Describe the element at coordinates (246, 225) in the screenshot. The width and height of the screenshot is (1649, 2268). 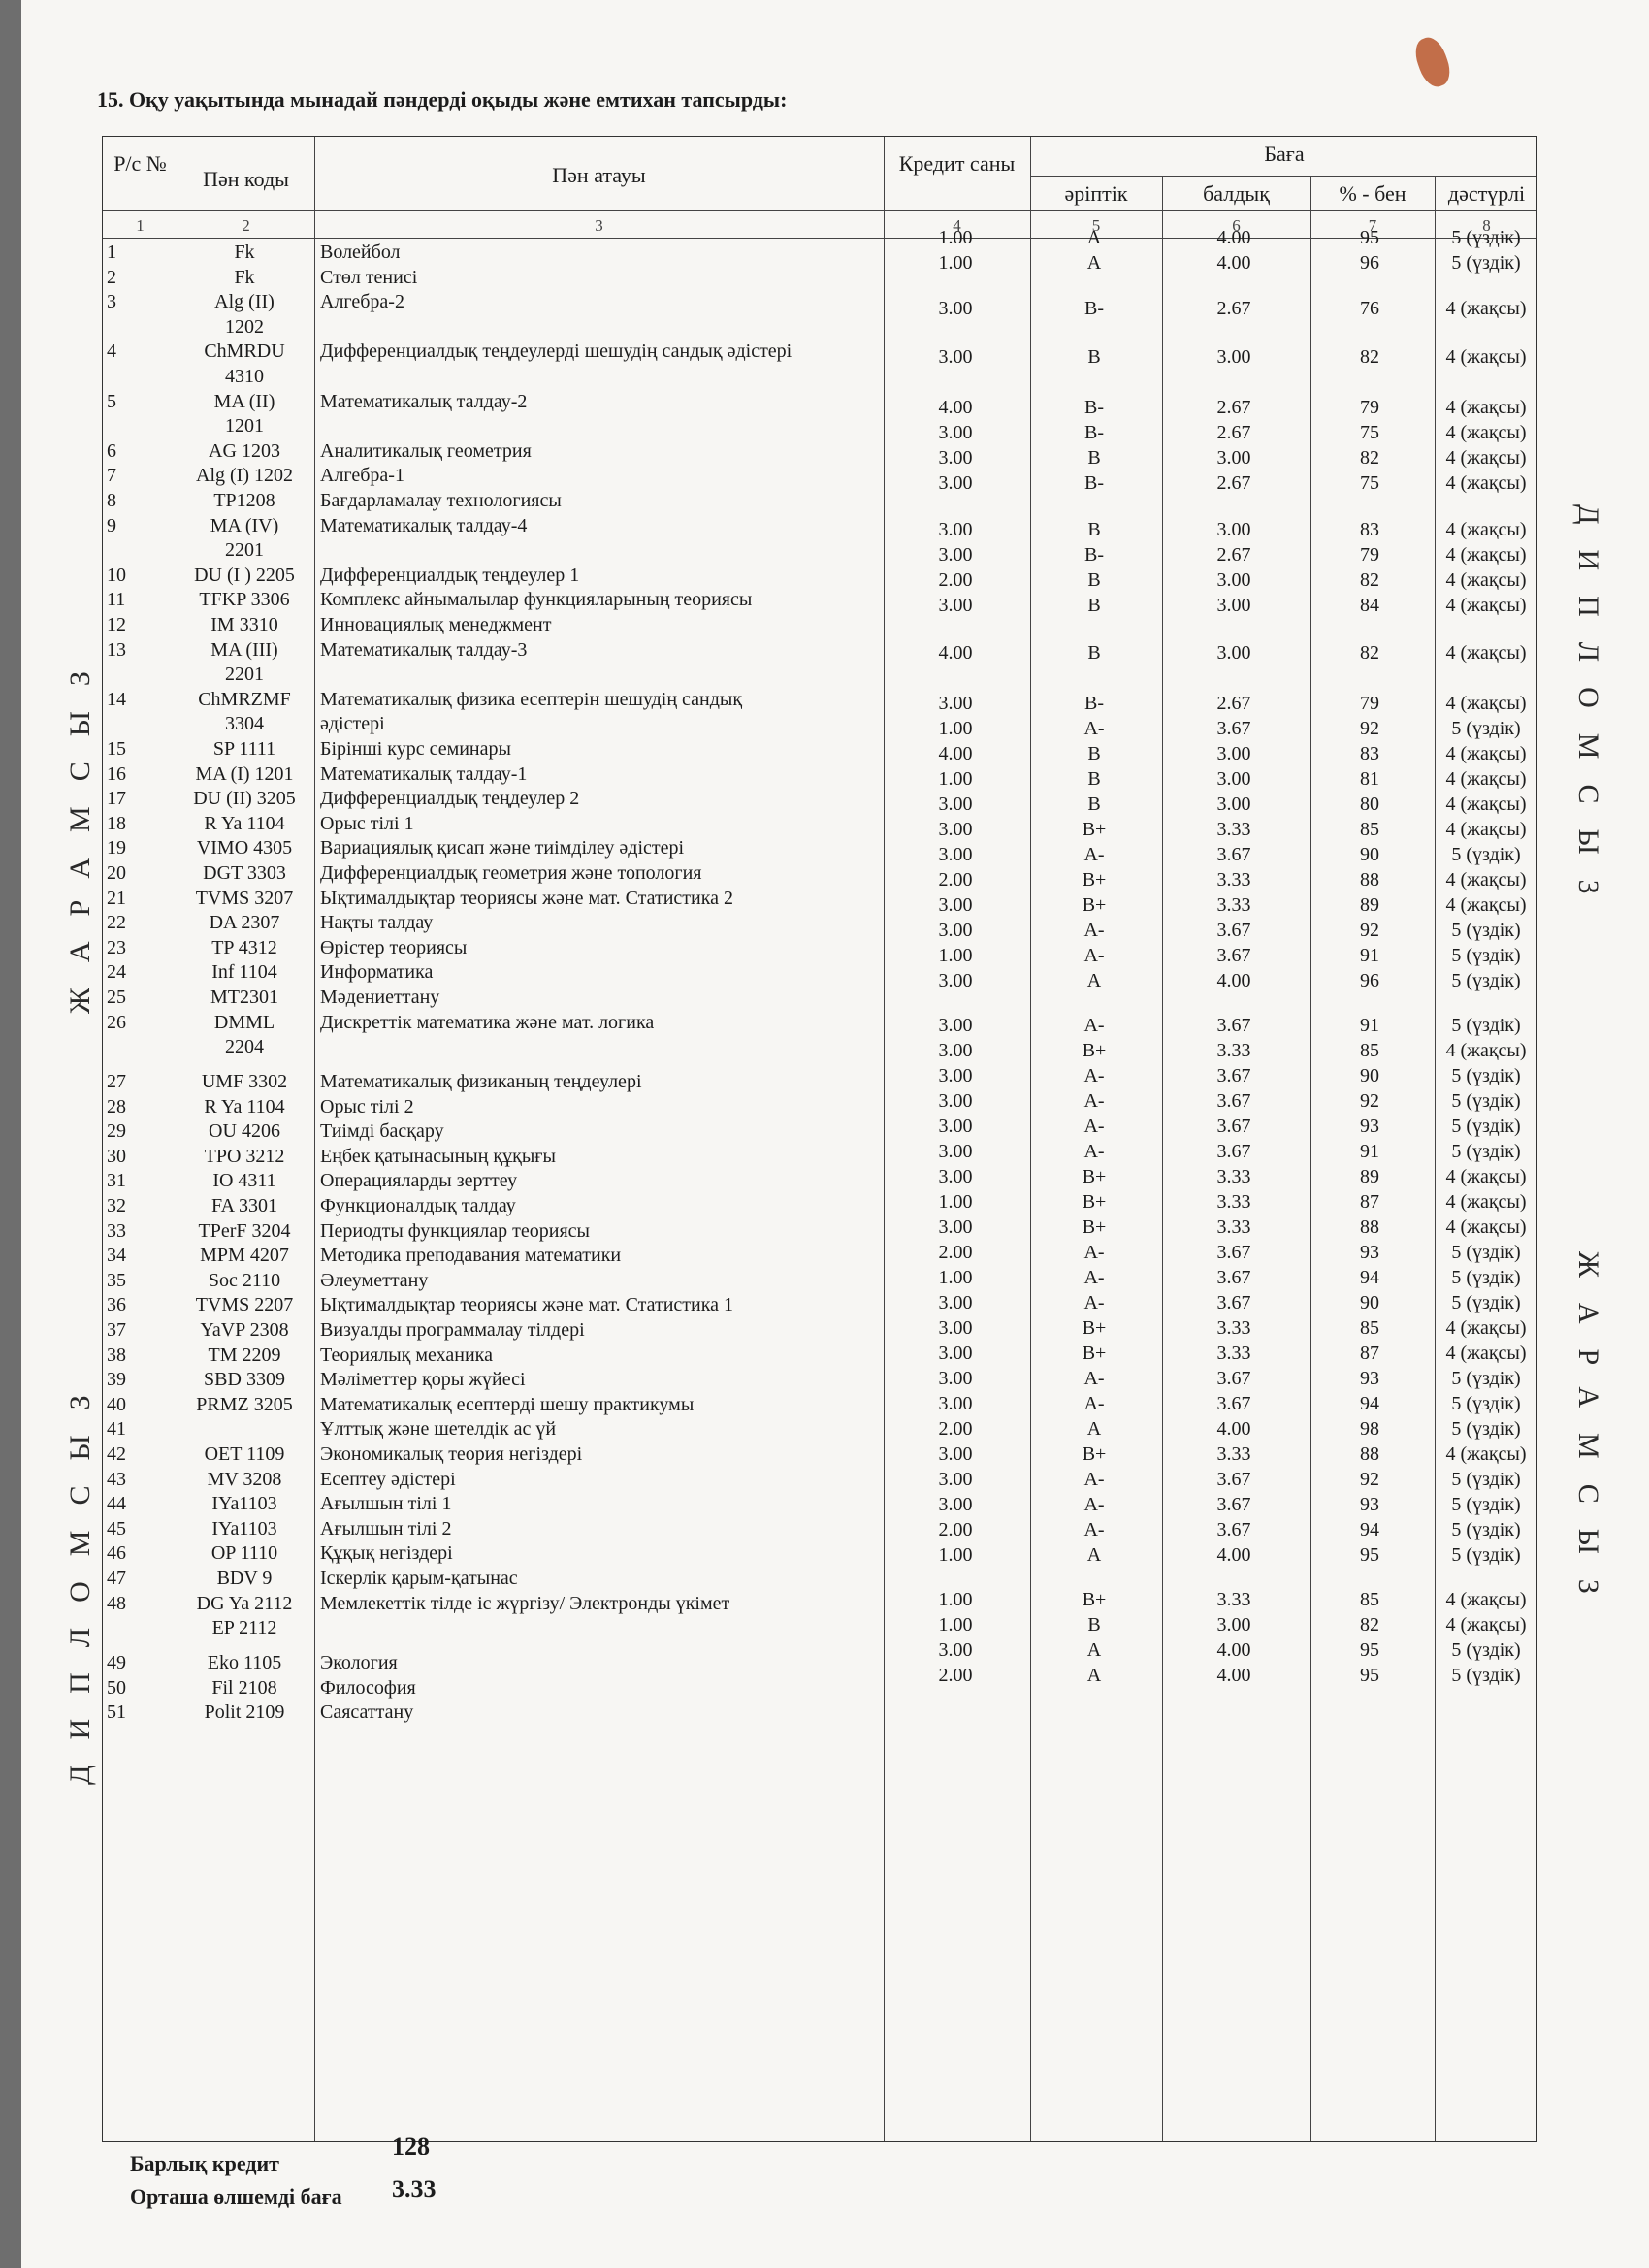
I see `column-number: 2` at that location.